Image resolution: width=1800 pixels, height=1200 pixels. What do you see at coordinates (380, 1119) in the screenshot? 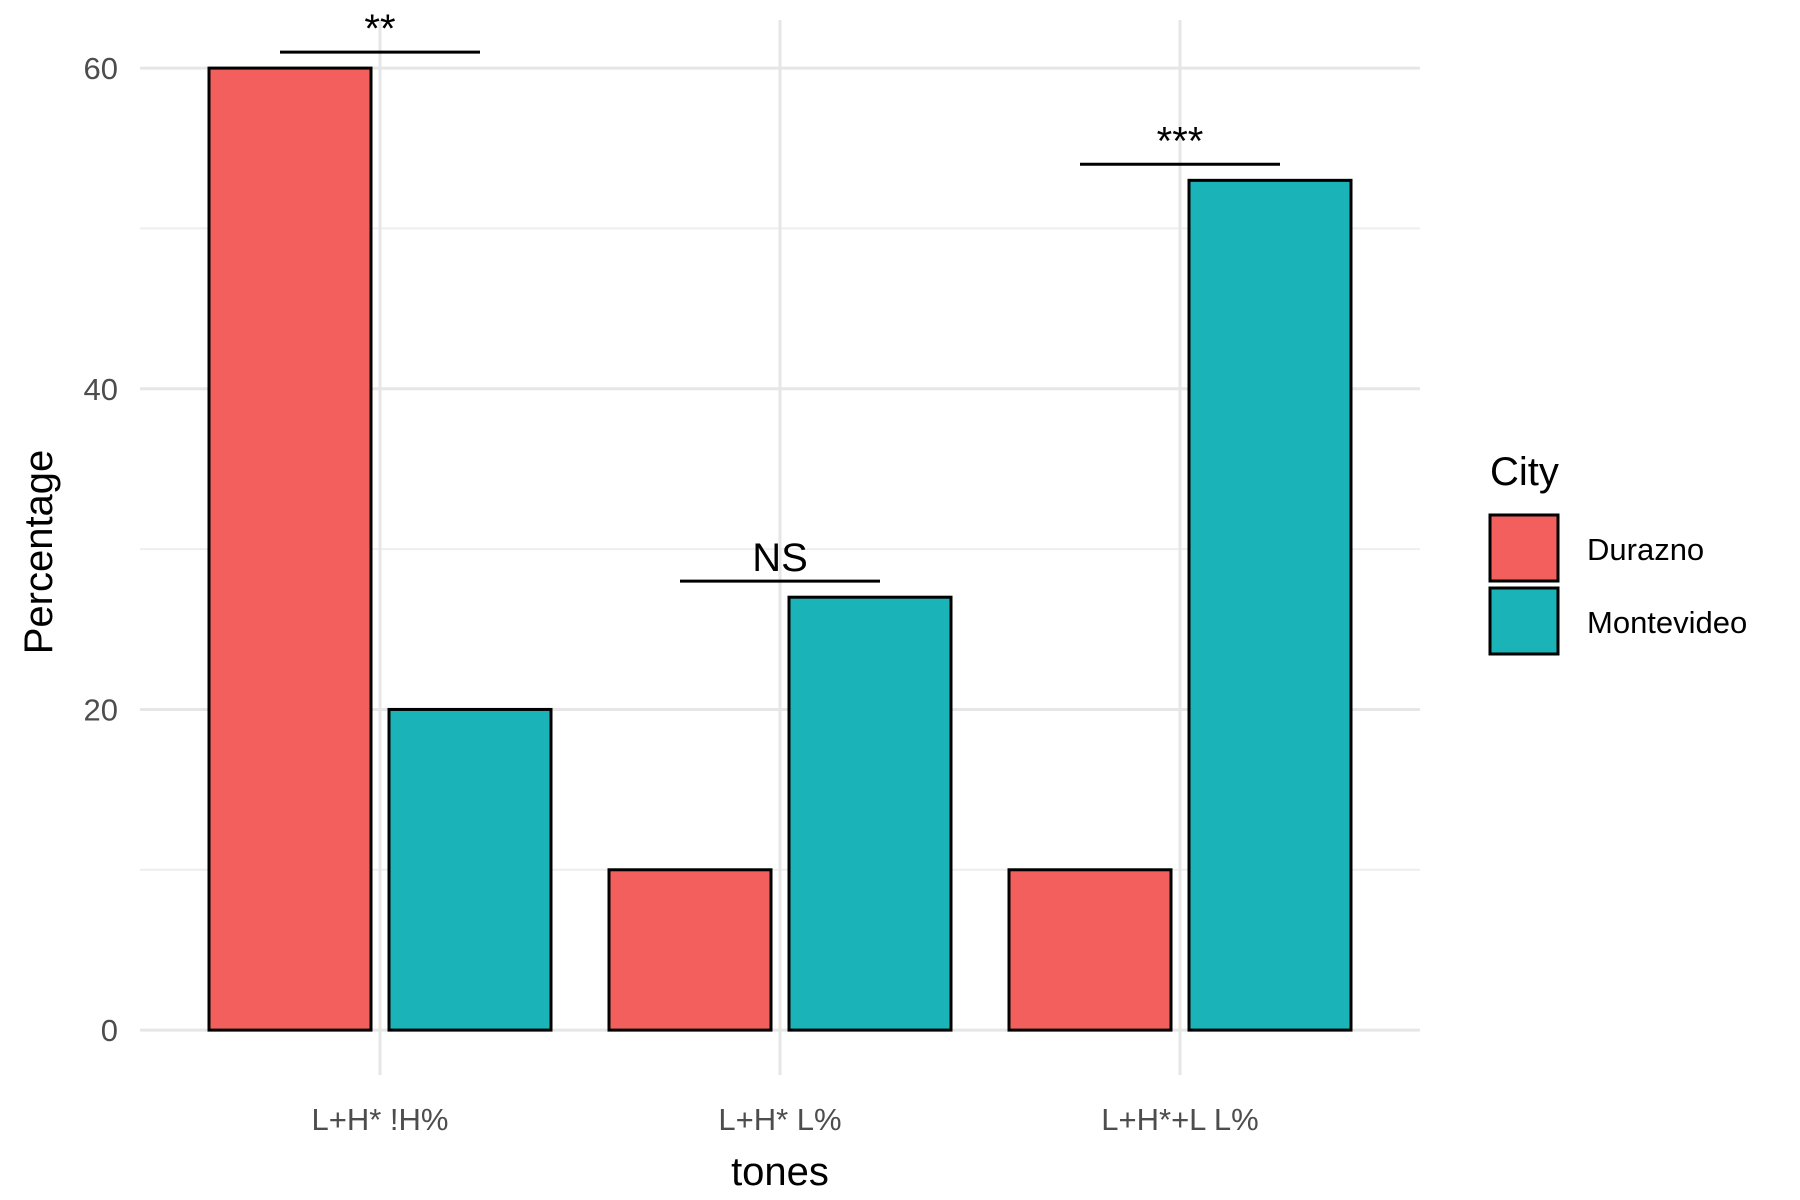
I see `x-tick-label: L+H* !H%` at bounding box center [380, 1119].